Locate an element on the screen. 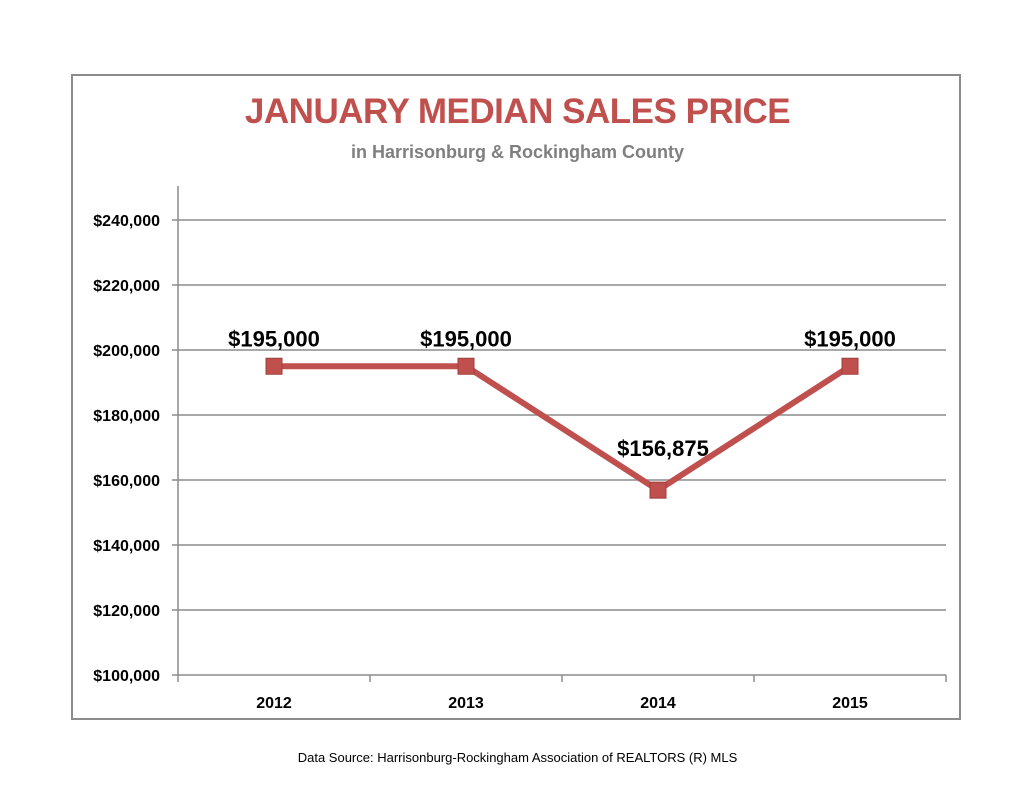  series-line is located at coordinates (563, 428).